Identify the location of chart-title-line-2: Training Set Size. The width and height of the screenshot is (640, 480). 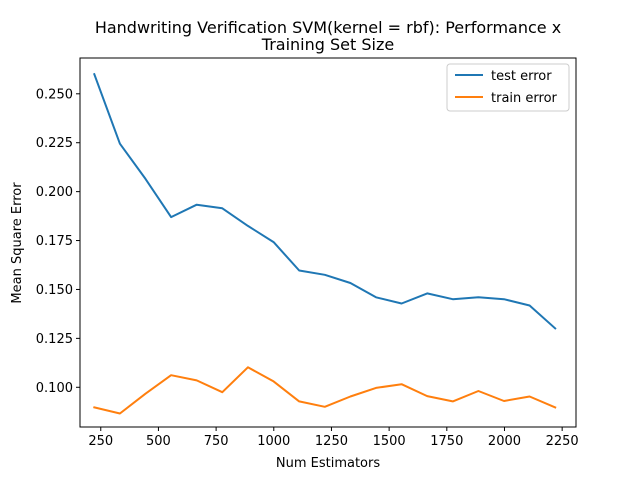
(327, 44).